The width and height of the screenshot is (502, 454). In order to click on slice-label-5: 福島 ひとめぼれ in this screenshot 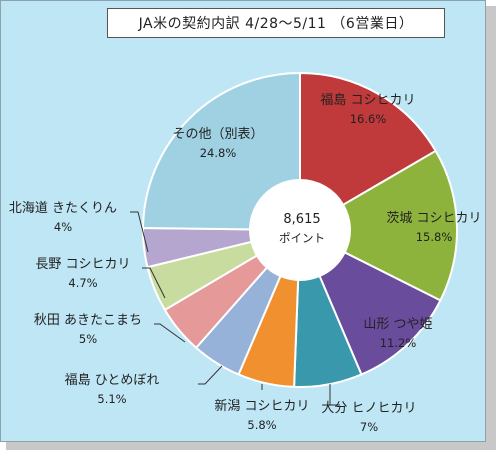, I will do `click(112, 380)`.